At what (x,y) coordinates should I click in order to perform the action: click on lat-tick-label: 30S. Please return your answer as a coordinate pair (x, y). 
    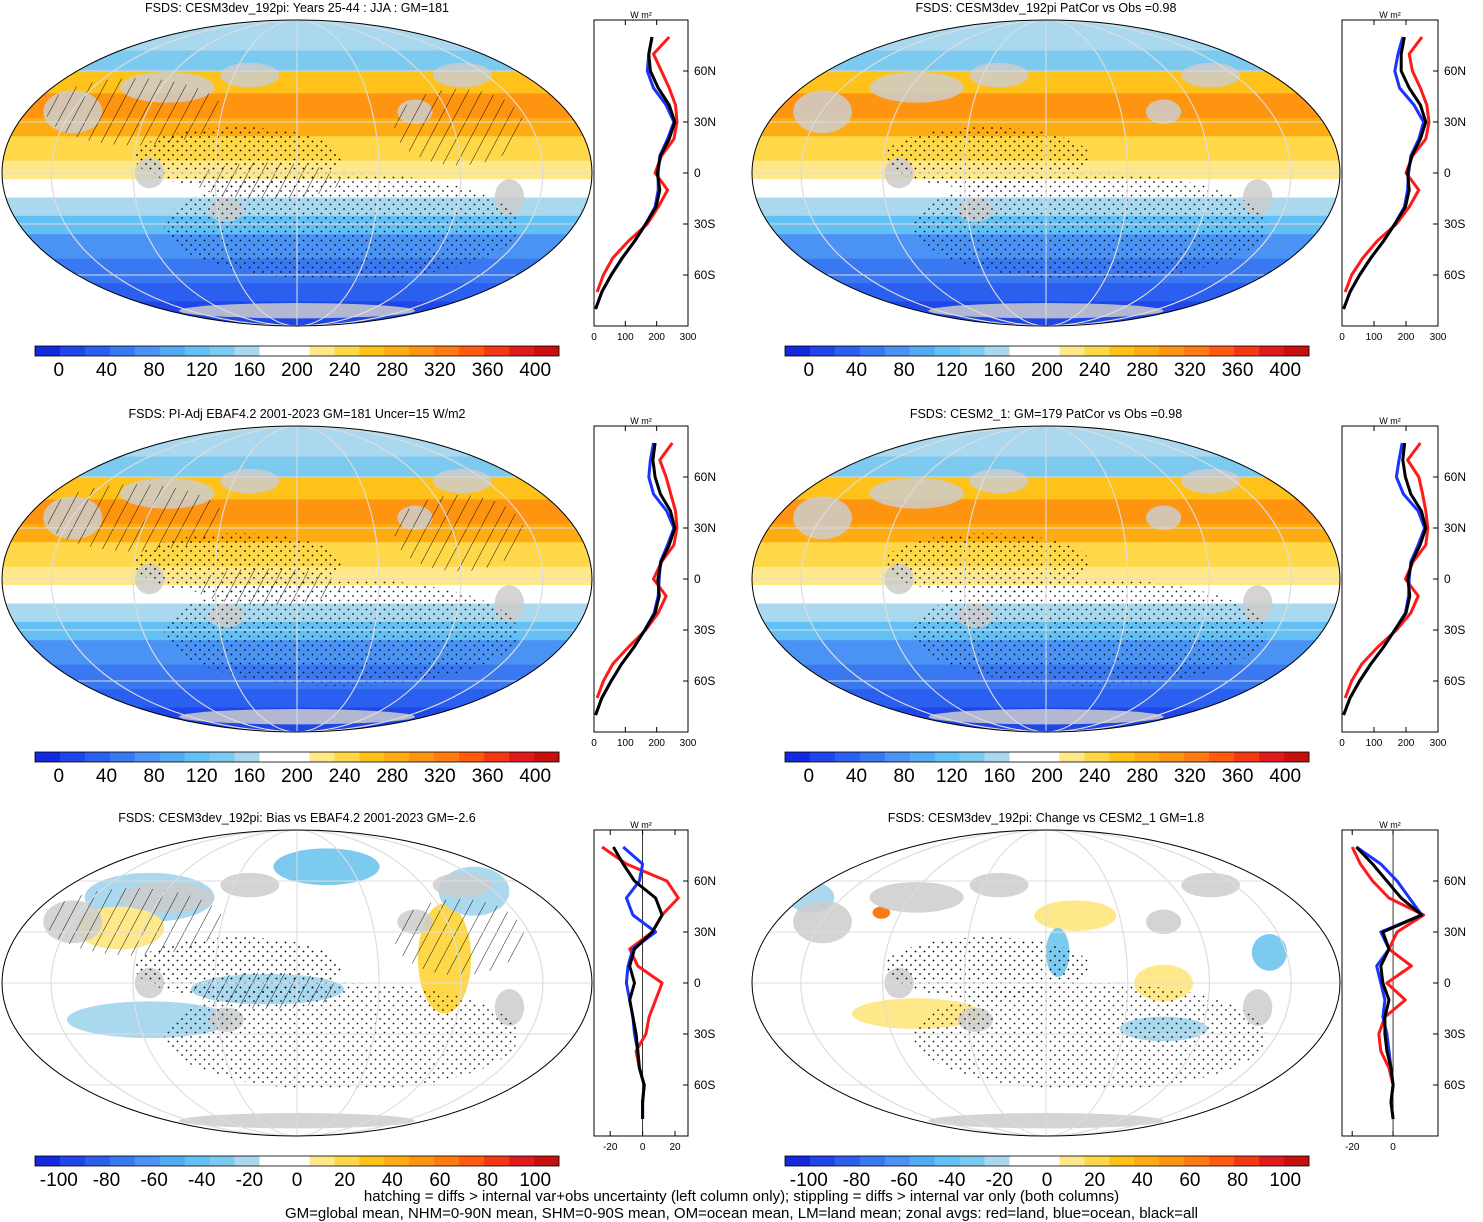
    Looking at the image, I should click on (1454, 630).